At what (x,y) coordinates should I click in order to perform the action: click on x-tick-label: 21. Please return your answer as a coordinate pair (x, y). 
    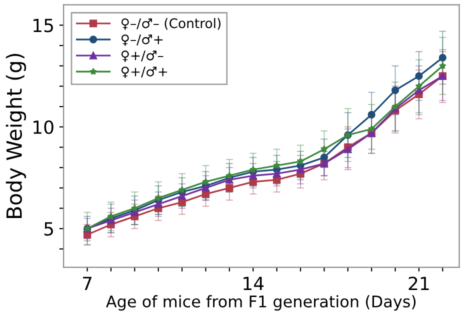
    Looking at the image, I should click on (418, 283).